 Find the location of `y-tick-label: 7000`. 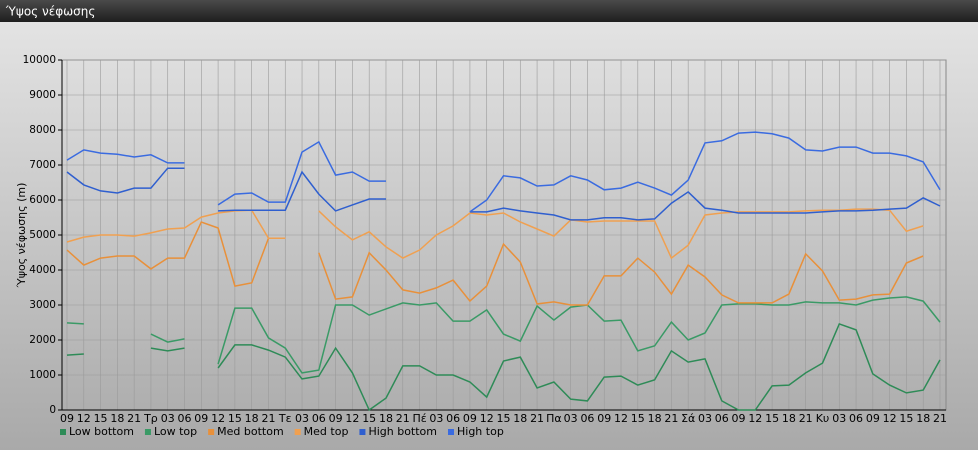

y-tick-label: 7000 is located at coordinates (42, 165).